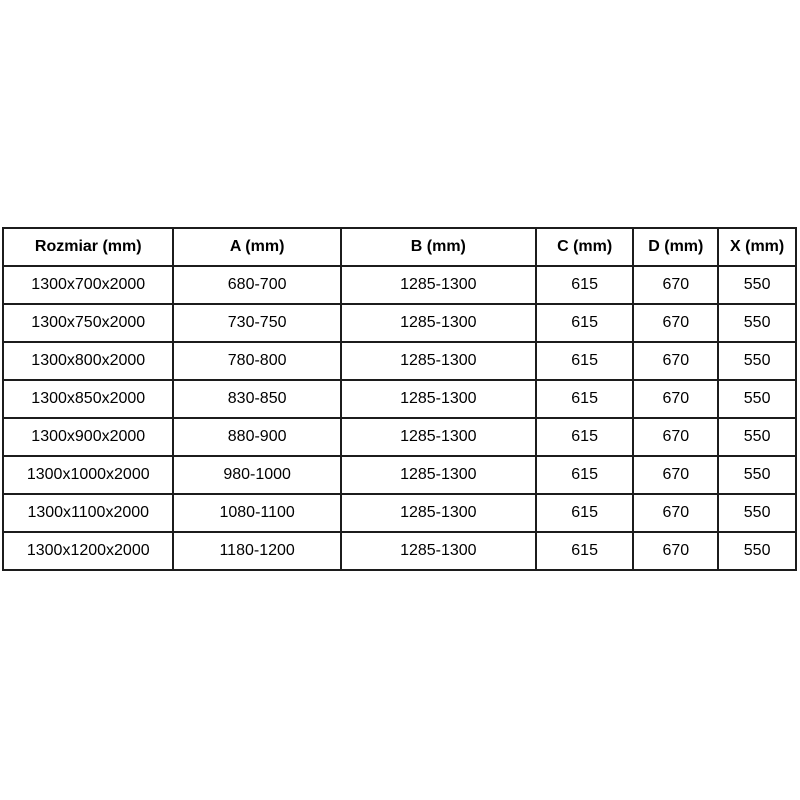 The width and height of the screenshot is (800, 800). I want to click on table-cell: 880-900, so click(257, 437).